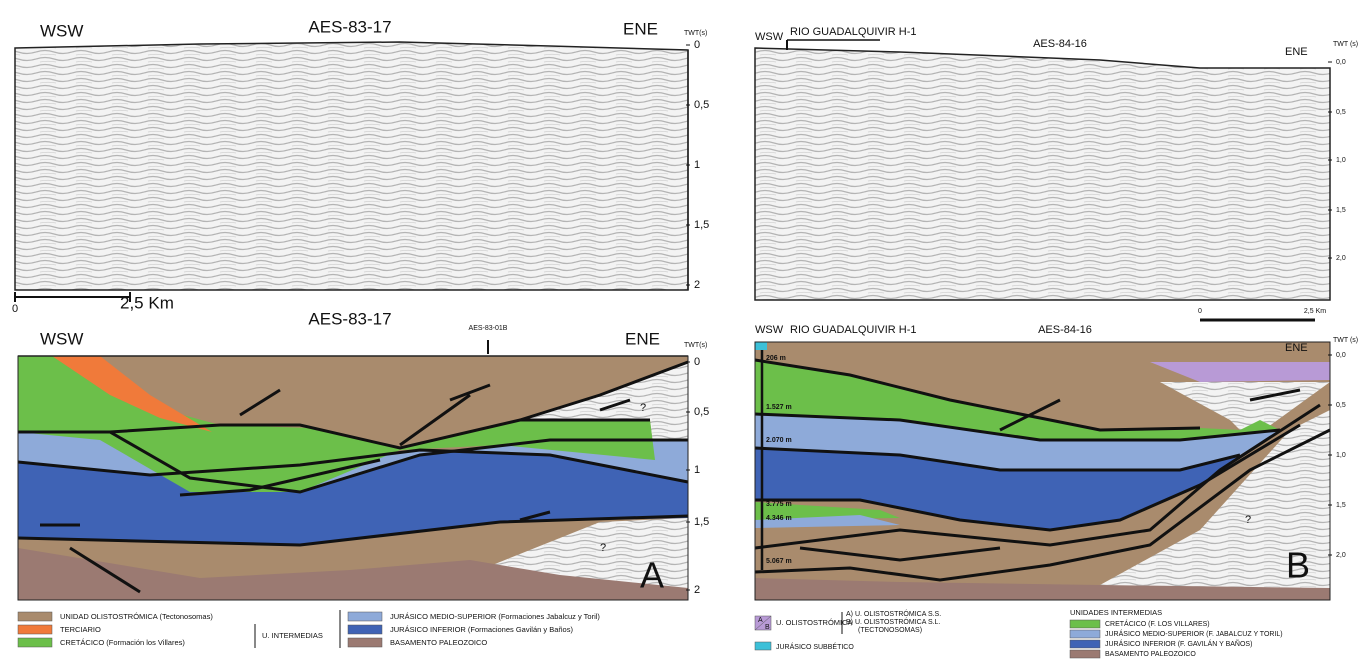 This screenshot has height=664, width=1365. Describe the element at coordinates (776, 358) in the screenshot. I see `depth-label: 206 m` at that location.